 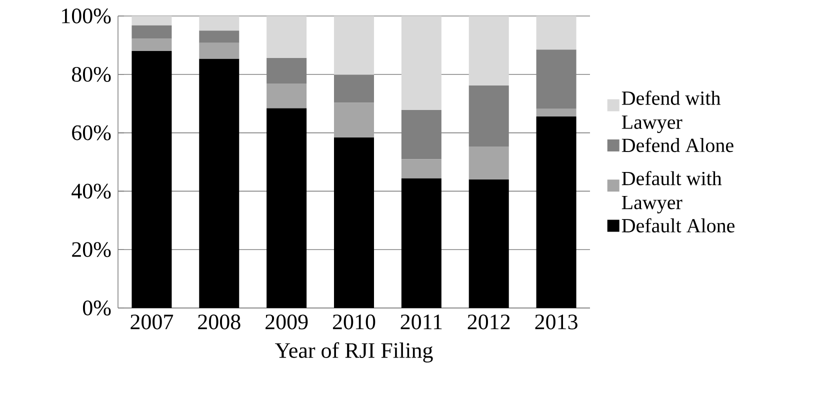 What do you see at coordinates (91, 74) in the screenshot?
I see `y-tick-label: 80%` at bounding box center [91, 74].